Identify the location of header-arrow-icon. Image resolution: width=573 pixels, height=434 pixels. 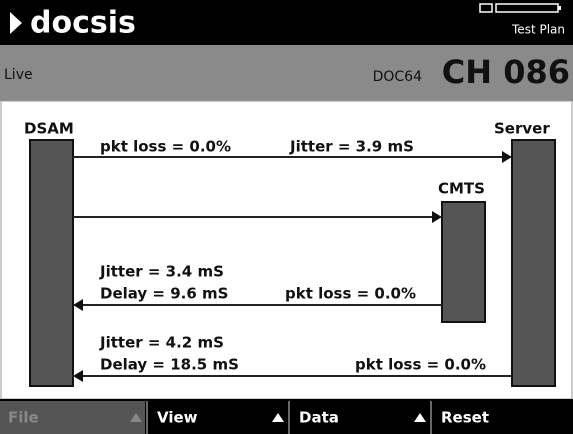
(16, 23).